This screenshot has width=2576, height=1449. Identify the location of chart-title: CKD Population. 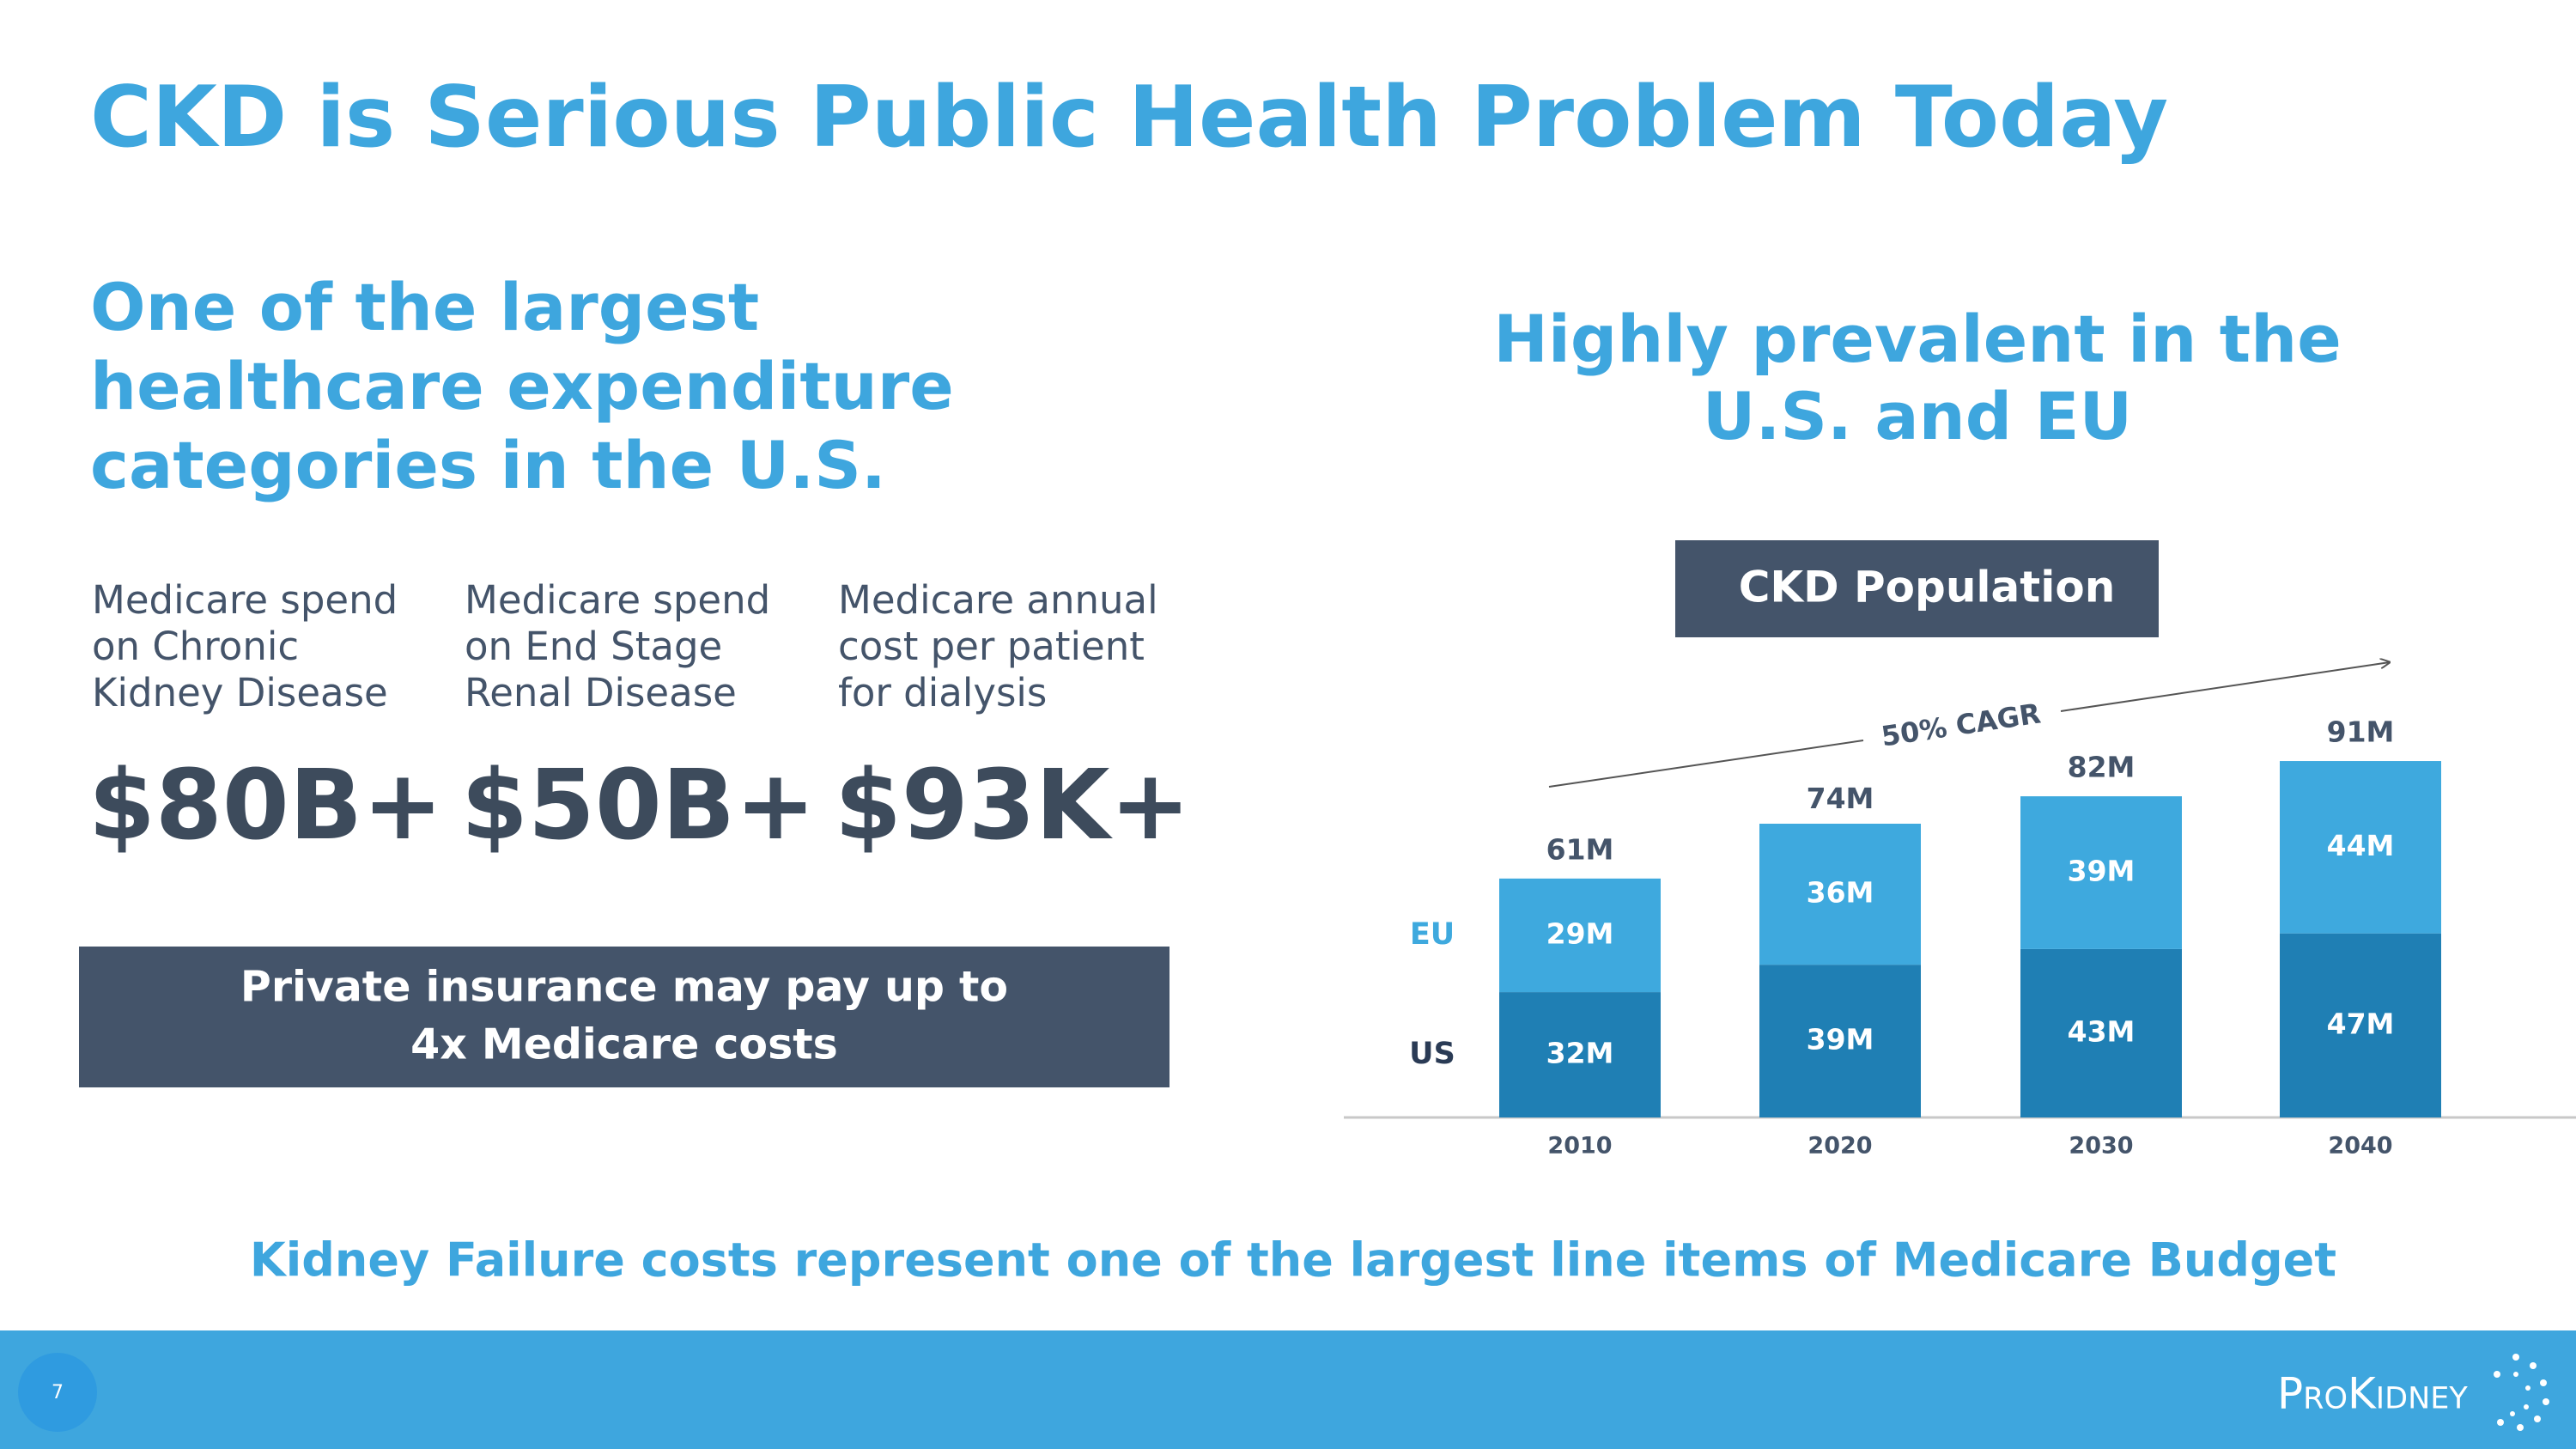
(1928, 587).